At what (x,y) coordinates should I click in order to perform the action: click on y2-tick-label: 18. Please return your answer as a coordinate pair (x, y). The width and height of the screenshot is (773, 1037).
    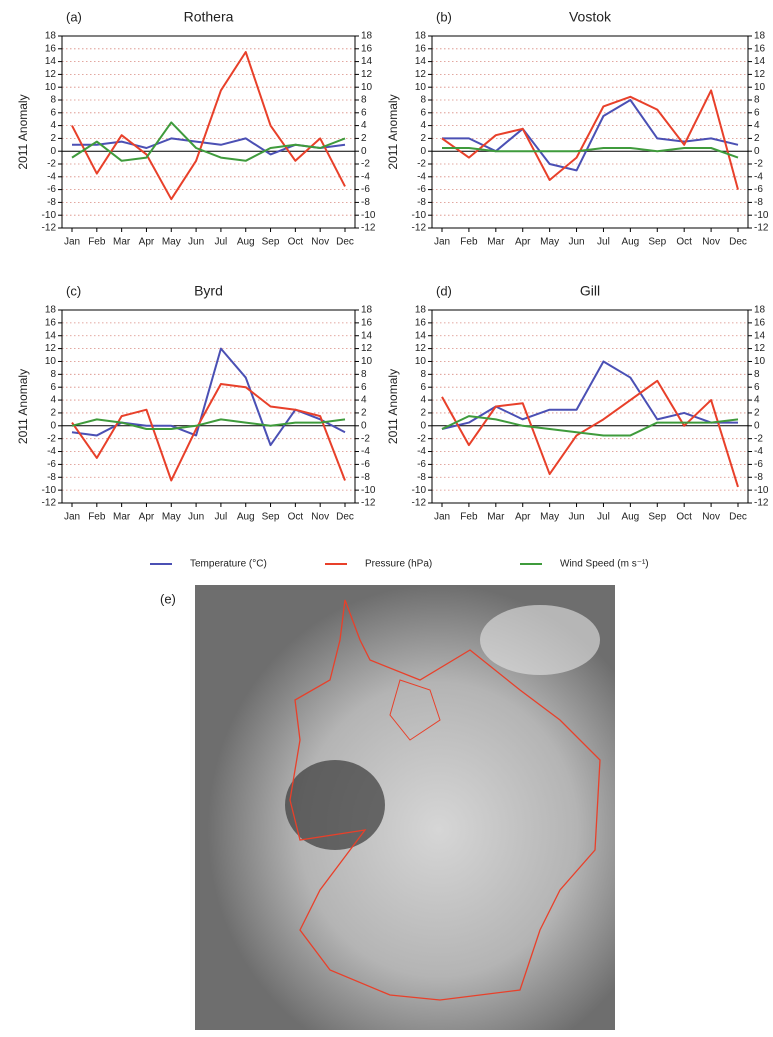
    Looking at the image, I should click on (760, 310).